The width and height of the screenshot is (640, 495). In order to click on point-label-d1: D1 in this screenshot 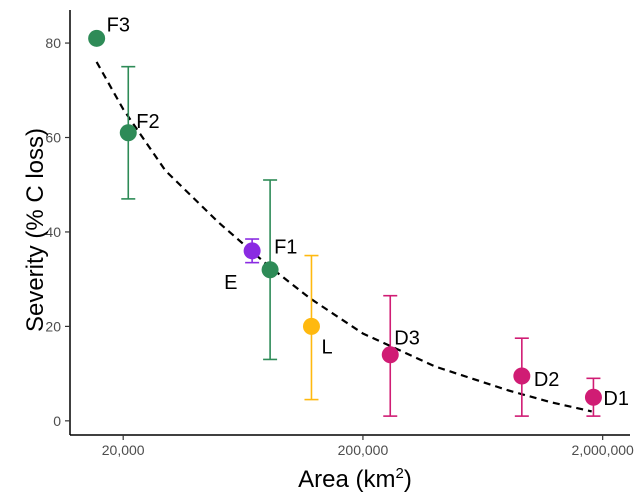, I will do `click(616, 399)`.